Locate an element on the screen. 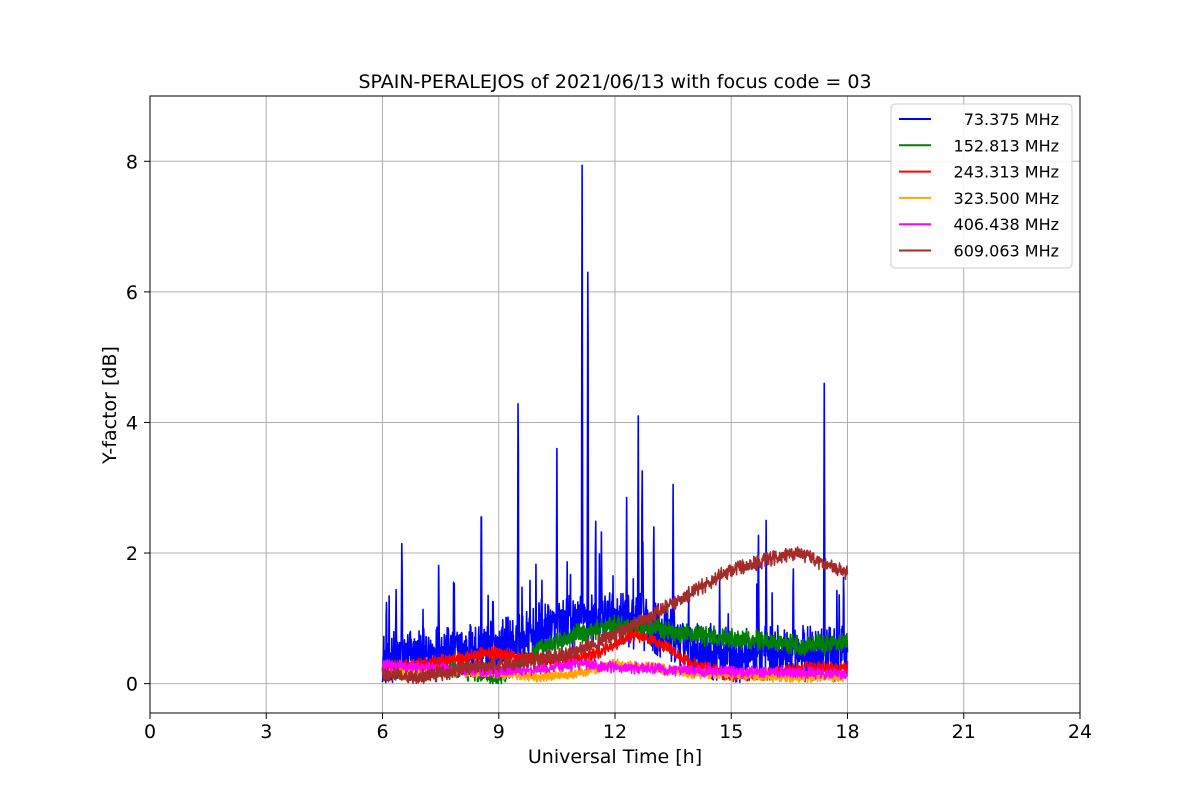 The image size is (1200, 800). legend-entry-label: 243.313 MHz is located at coordinates (1006, 172).